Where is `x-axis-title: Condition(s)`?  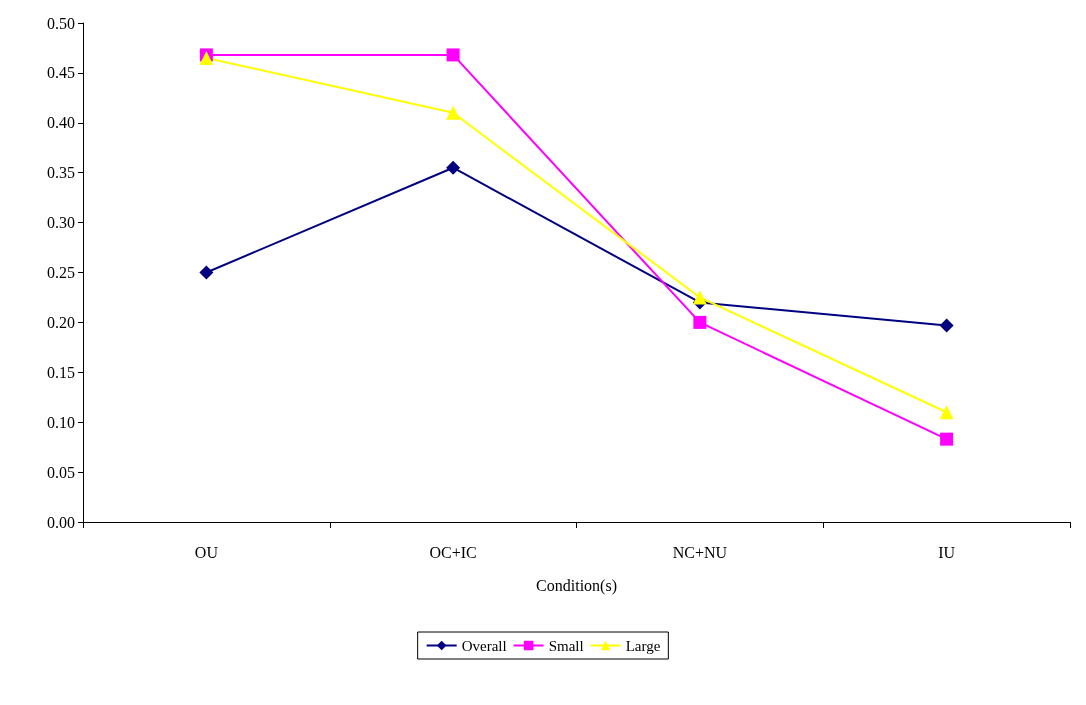 x-axis-title: Condition(s) is located at coordinates (576, 585).